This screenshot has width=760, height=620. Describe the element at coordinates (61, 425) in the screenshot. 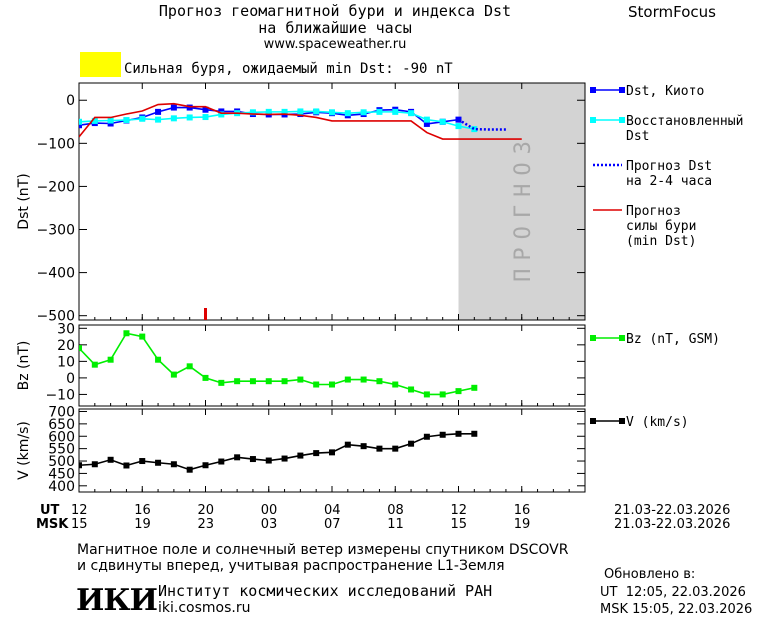

I see `y-tick-label: 650` at that location.